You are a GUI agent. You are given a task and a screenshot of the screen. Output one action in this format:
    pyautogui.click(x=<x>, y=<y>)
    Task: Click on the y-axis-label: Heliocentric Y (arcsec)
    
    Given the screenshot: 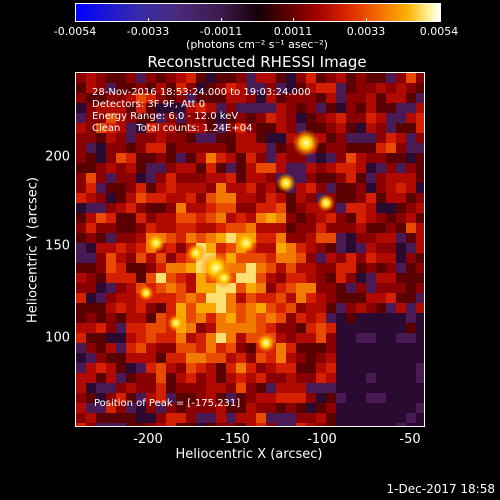 What is the action you would take?
    pyautogui.click(x=33, y=250)
    